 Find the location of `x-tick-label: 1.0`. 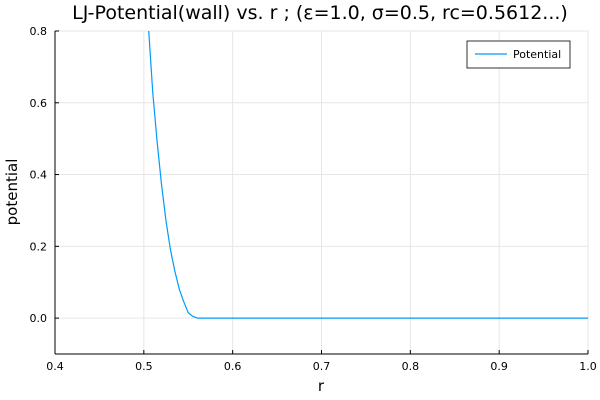

x-tick-label: 1.0 is located at coordinates (588, 366).